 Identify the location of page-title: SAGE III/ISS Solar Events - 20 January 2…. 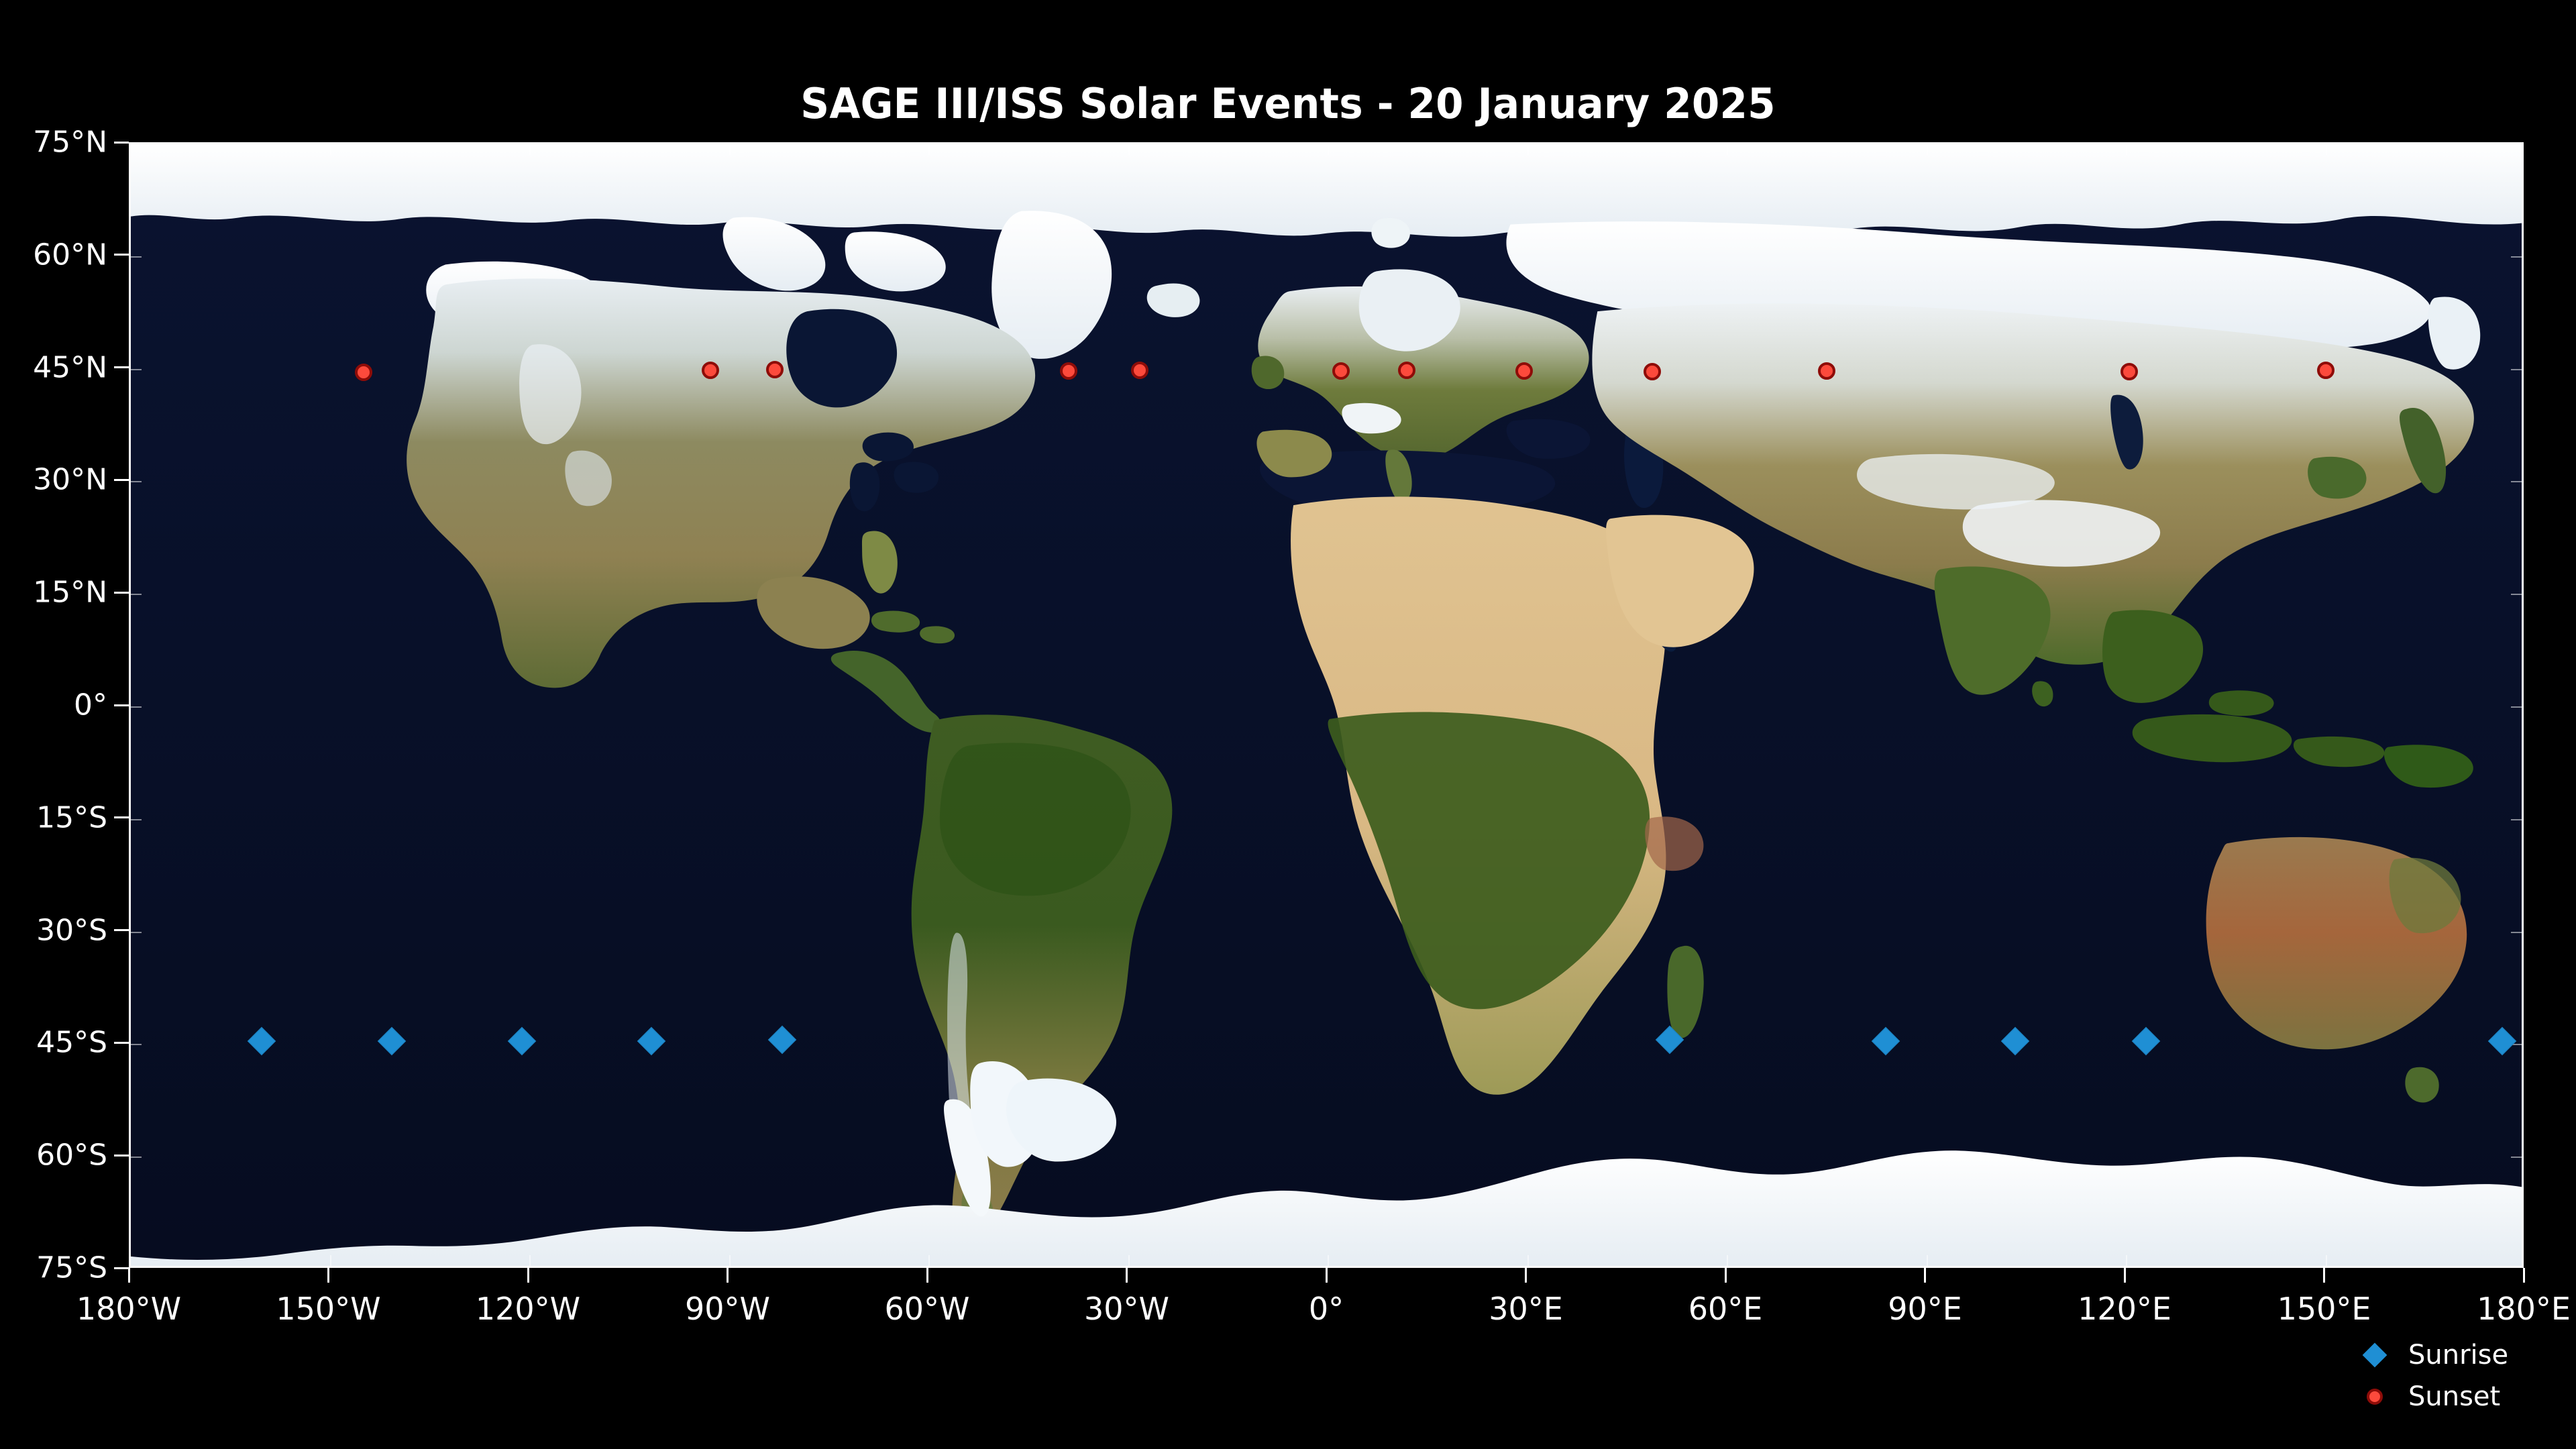
(1288, 103).